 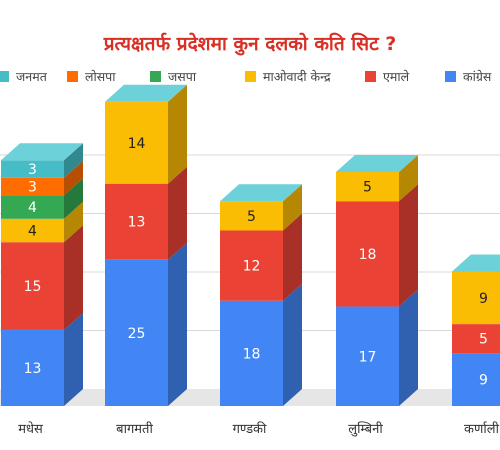 I want to click on legend-item: माओवादी केन्द्र, so click(x=288, y=76).